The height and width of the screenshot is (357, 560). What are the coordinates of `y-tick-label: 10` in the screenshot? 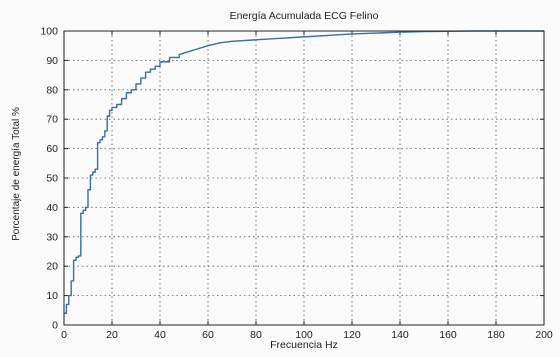 It's located at (52, 296).